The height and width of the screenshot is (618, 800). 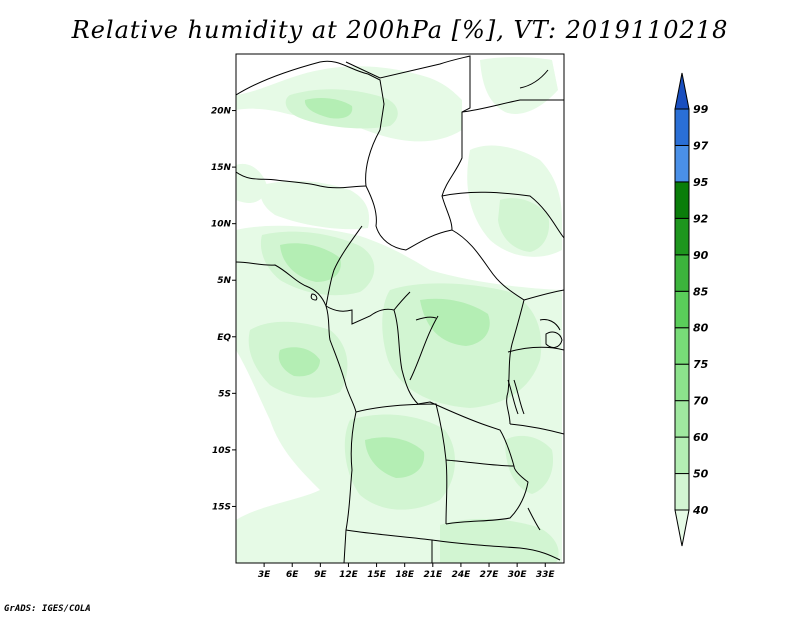 What do you see at coordinates (223, 309) in the screenshot?
I see `latitude-ticks: 20N 15N 10N 5N EQ 5S 10S 15S` at bounding box center [223, 309].